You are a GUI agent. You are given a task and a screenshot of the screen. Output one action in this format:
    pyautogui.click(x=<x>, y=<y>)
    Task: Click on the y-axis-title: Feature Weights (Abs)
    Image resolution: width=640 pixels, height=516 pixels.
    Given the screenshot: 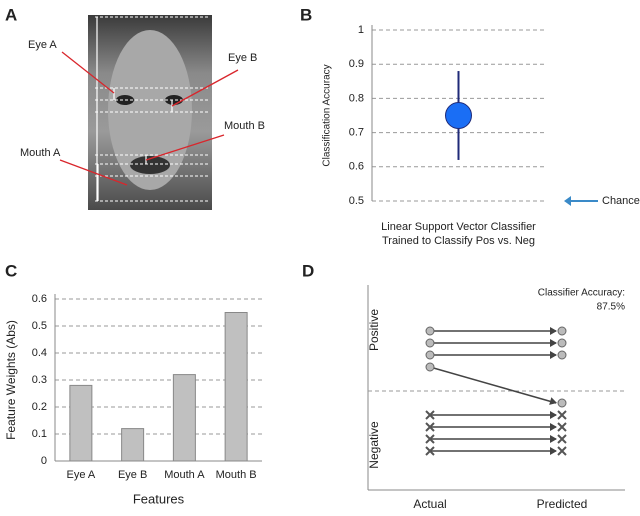 What is the action you would take?
    pyautogui.click(x=11, y=380)
    